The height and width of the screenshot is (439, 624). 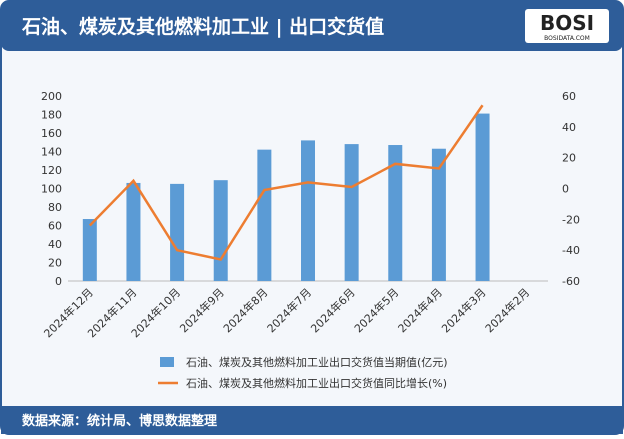 What do you see at coordinates (202, 26) in the screenshot?
I see `chart-title: 石油、煤炭及其他燃料加工业 | 出口交货值` at bounding box center [202, 26].